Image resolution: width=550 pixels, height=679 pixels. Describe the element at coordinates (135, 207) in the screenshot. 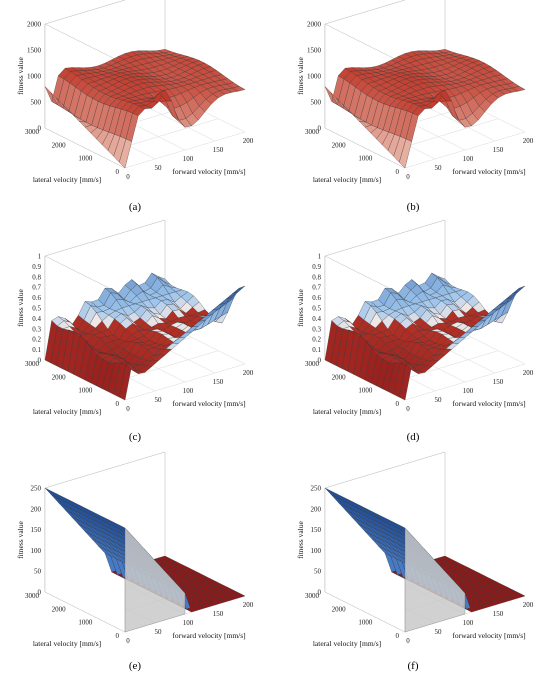

I see `panel-caption: (a)` at that location.